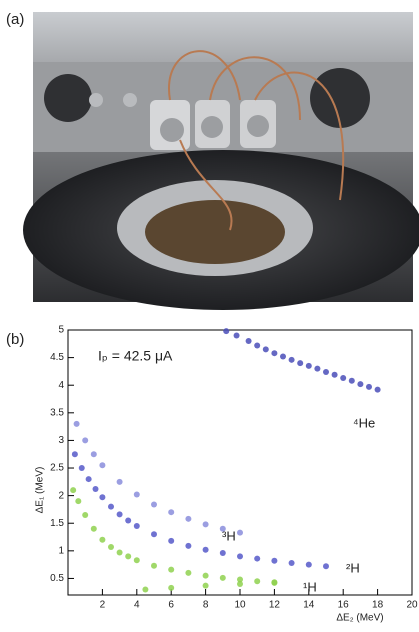 Image resolution: width=419 pixels, height=632 pixels. Describe the element at coordinates (61, 385) in the screenshot. I see `y-tick-label: 4` at that location.